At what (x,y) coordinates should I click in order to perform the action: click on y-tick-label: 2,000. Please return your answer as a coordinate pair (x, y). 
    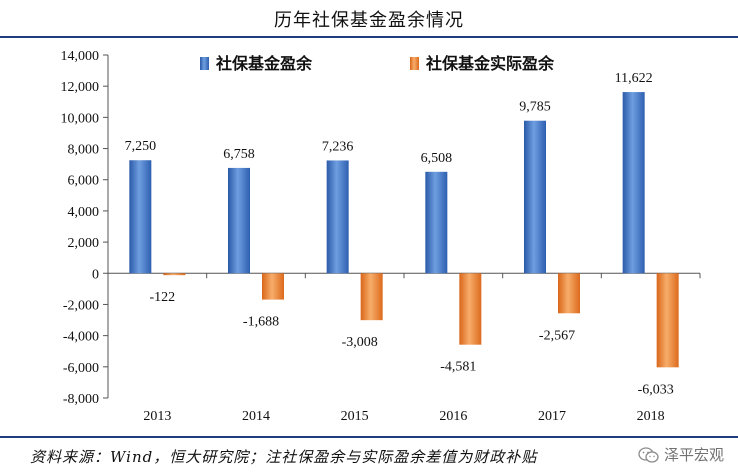
    Looking at the image, I should click on (84, 243).